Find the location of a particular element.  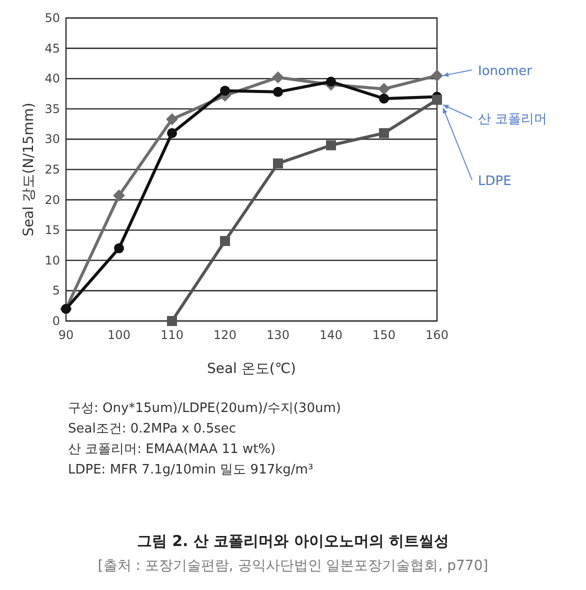

text: [출처 : 포장기술편람, 공익사단법인 일본포장기술협회, p770] is located at coordinates (293, 566).